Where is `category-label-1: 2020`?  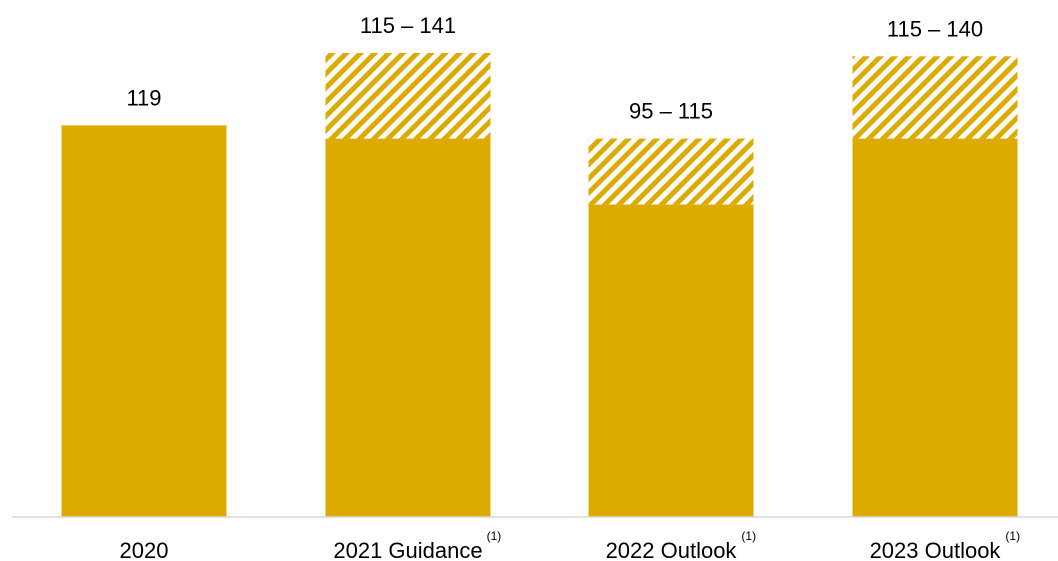
category-label-1: 2020 is located at coordinates (144, 549).